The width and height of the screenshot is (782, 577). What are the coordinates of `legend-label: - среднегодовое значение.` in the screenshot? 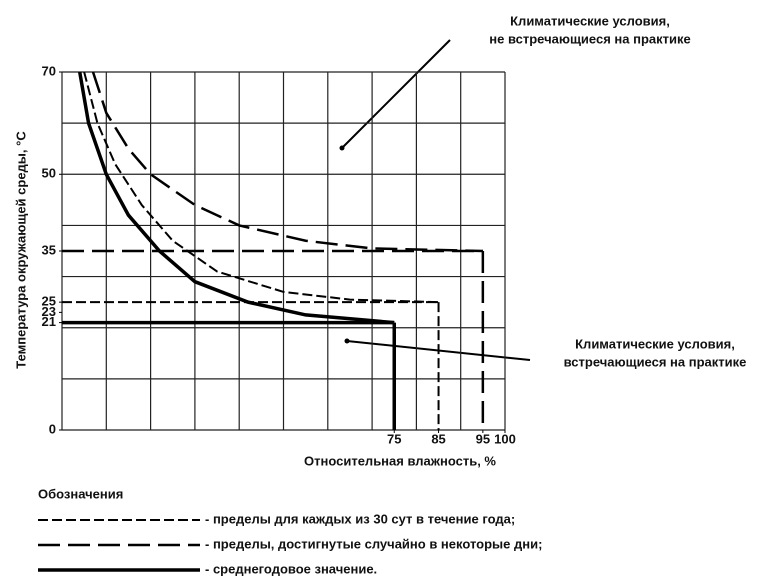 It's located at (291, 568).